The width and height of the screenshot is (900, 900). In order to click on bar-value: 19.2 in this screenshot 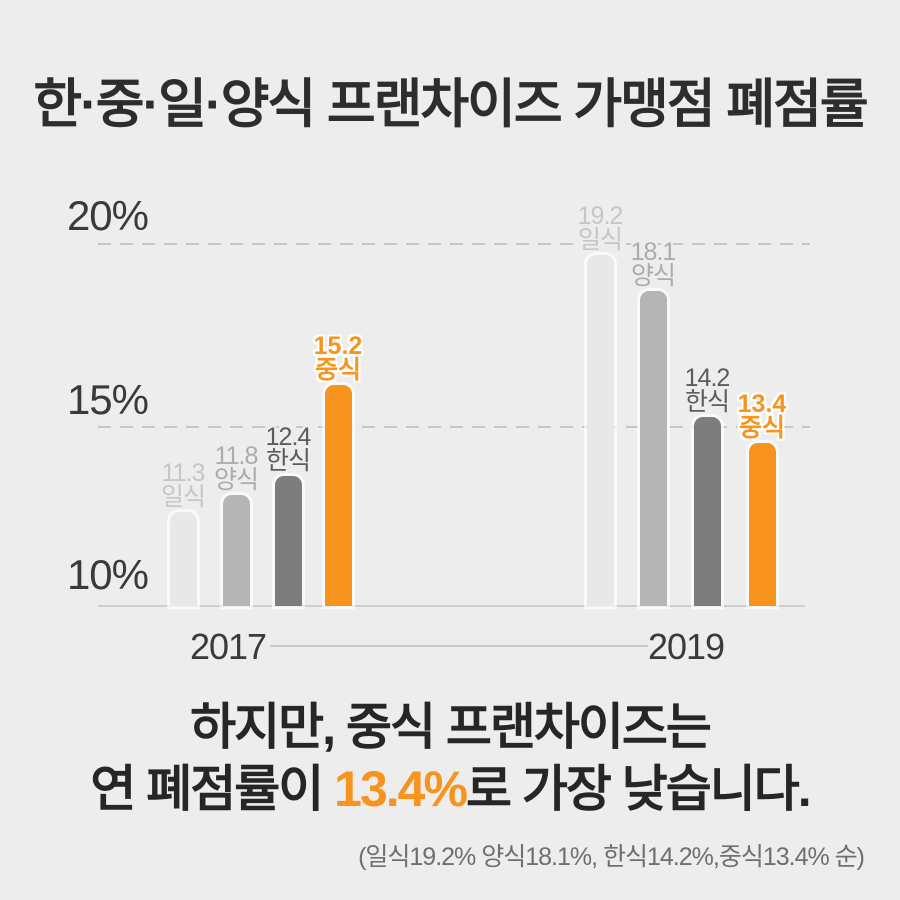, I will do `click(600, 216)`.